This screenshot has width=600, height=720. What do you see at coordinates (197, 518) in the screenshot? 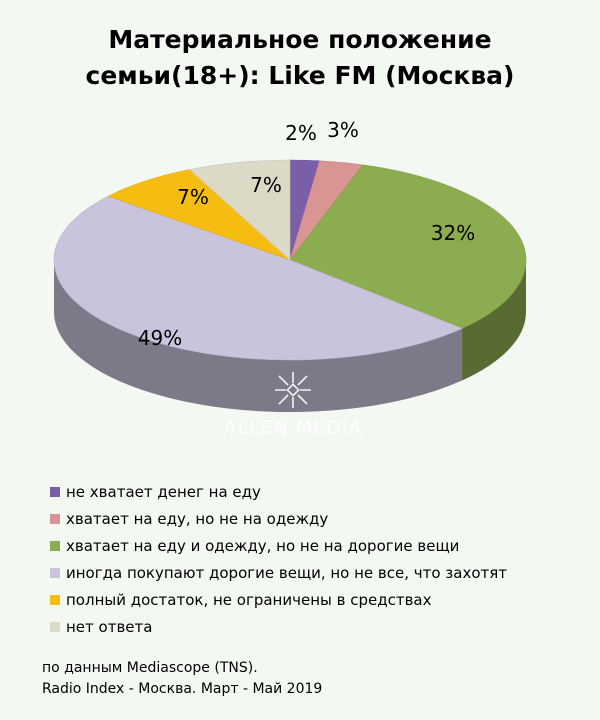
I see `legend-label: хватает на еду, но не на одежду` at bounding box center [197, 518].